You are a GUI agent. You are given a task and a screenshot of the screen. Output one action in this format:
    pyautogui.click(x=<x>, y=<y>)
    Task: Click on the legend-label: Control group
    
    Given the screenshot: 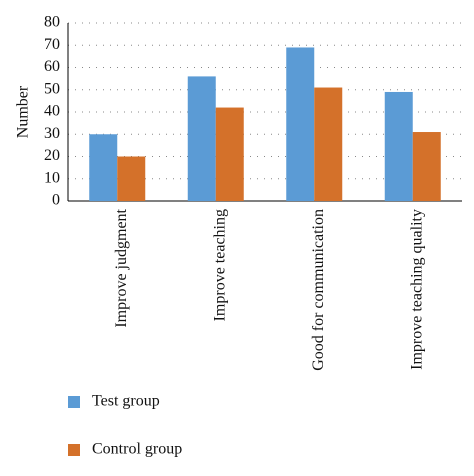 What is the action you would take?
    pyautogui.click(x=137, y=449)
    